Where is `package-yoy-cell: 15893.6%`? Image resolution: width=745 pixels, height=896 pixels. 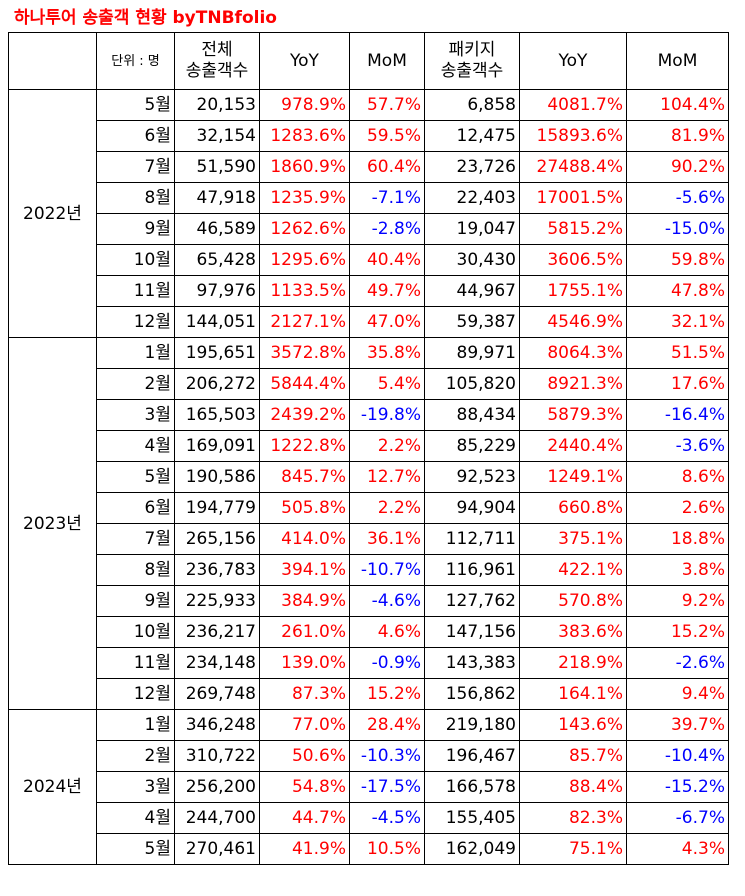 package-yoy-cell: 15893.6% is located at coordinates (573, 136).